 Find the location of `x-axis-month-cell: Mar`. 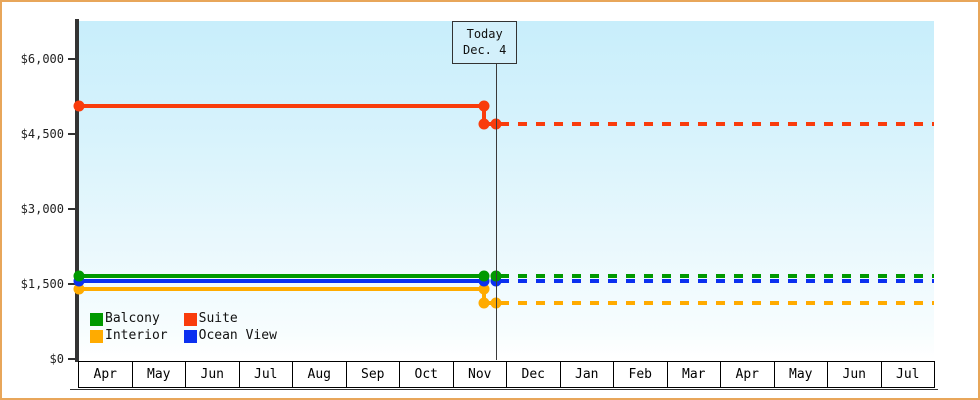

x-axis-month-cell: Mar is located at coordinates (694, 374).